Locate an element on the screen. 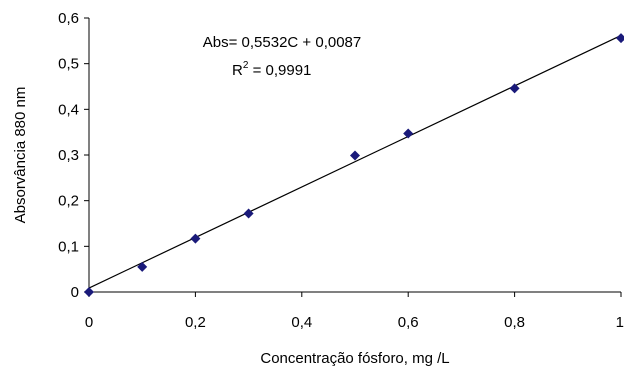  x-tick-label: 0,8 is located at coordinates (514, 322).